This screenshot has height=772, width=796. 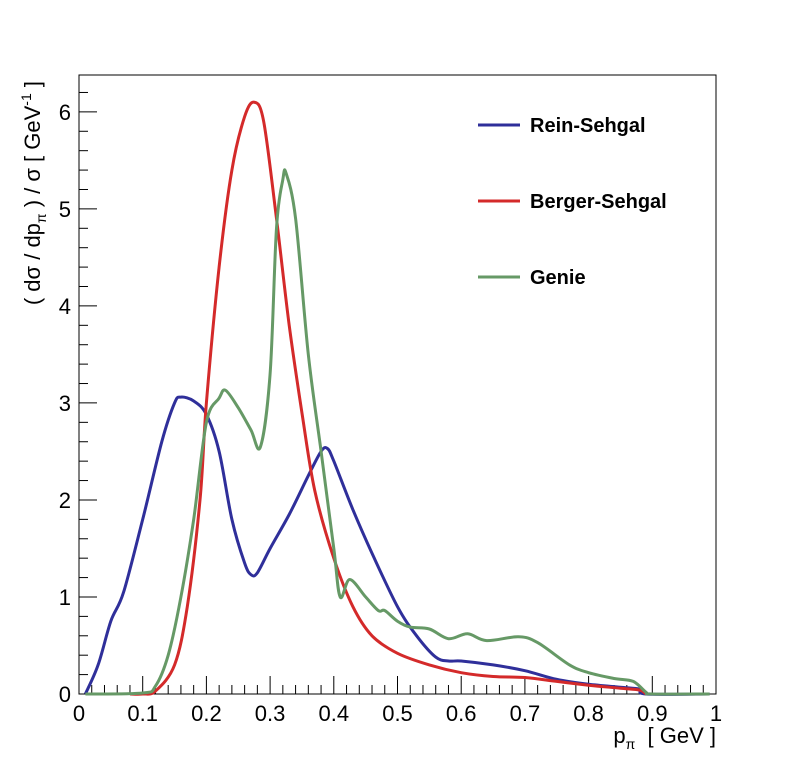 I want to click on x-tick-label: 0.1, so click(x=142, y=713).